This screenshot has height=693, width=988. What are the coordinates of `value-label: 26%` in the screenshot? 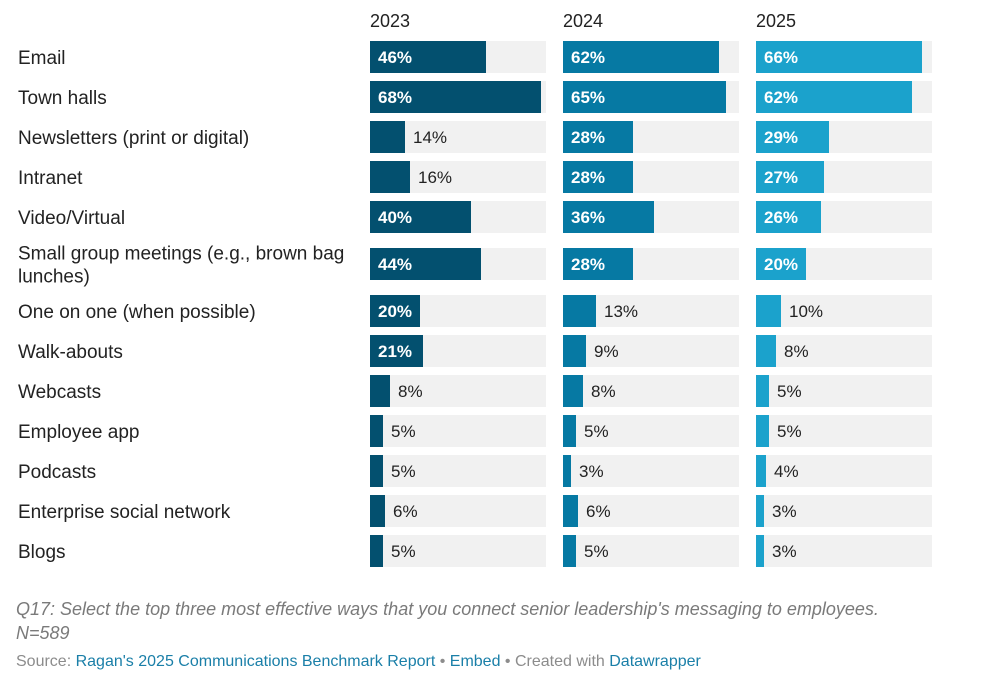 It's located at (781, 217).